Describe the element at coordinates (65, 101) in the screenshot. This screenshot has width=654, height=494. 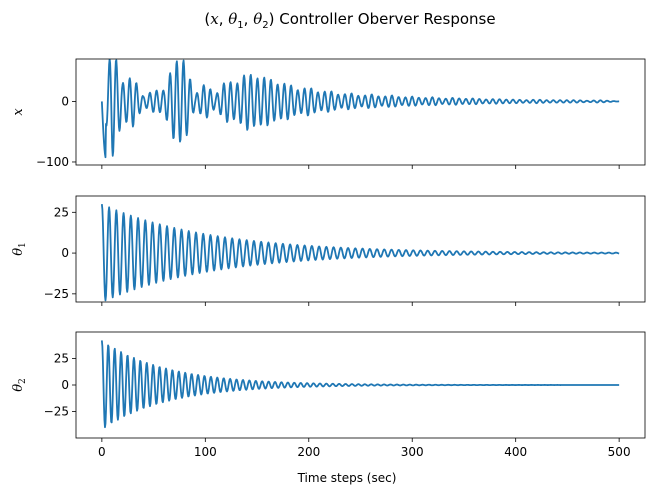
I see `y-tick-label-0-1: 0` at that location.